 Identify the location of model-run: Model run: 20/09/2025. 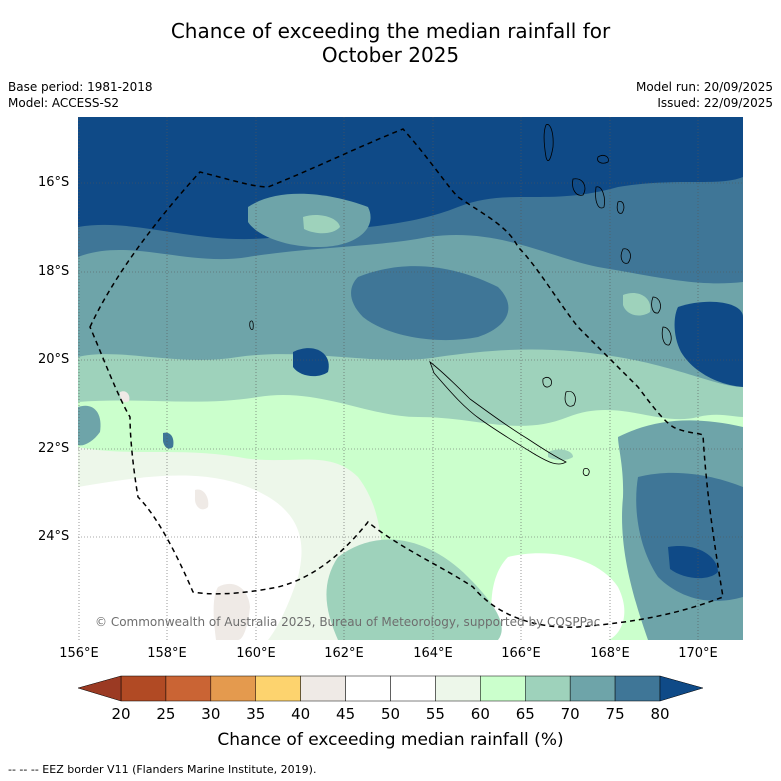
(704, 87).